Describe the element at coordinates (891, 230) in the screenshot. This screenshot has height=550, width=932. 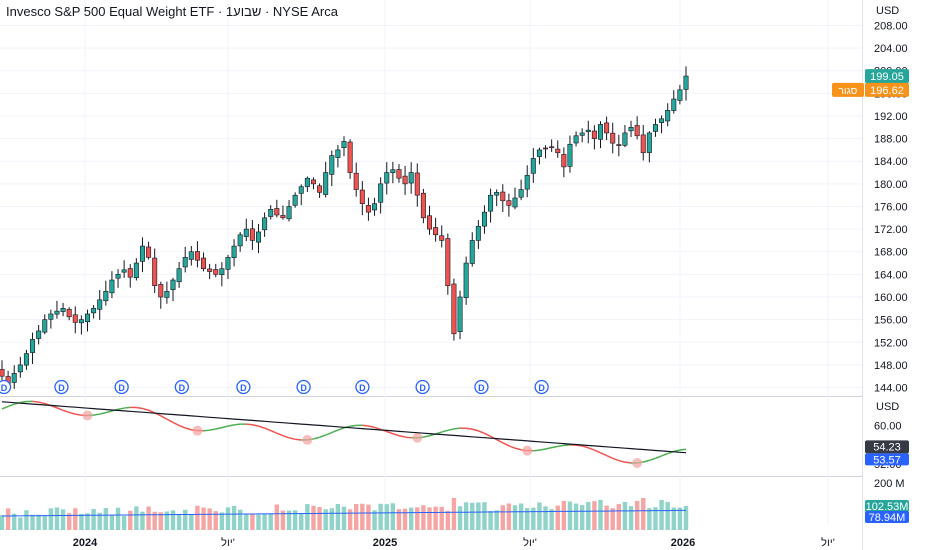
I see `price-tick-label: 172.00` at that location.